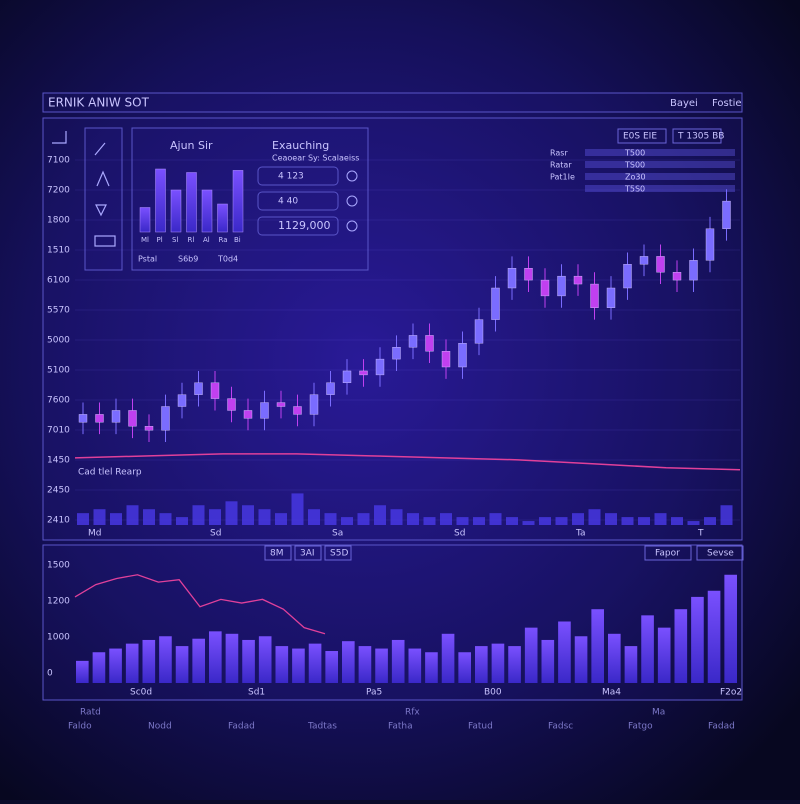  Describe the element at coordinates (700, 137) in the screenshot. I see `toolbar-button-label: T 1305 BB` at that location.